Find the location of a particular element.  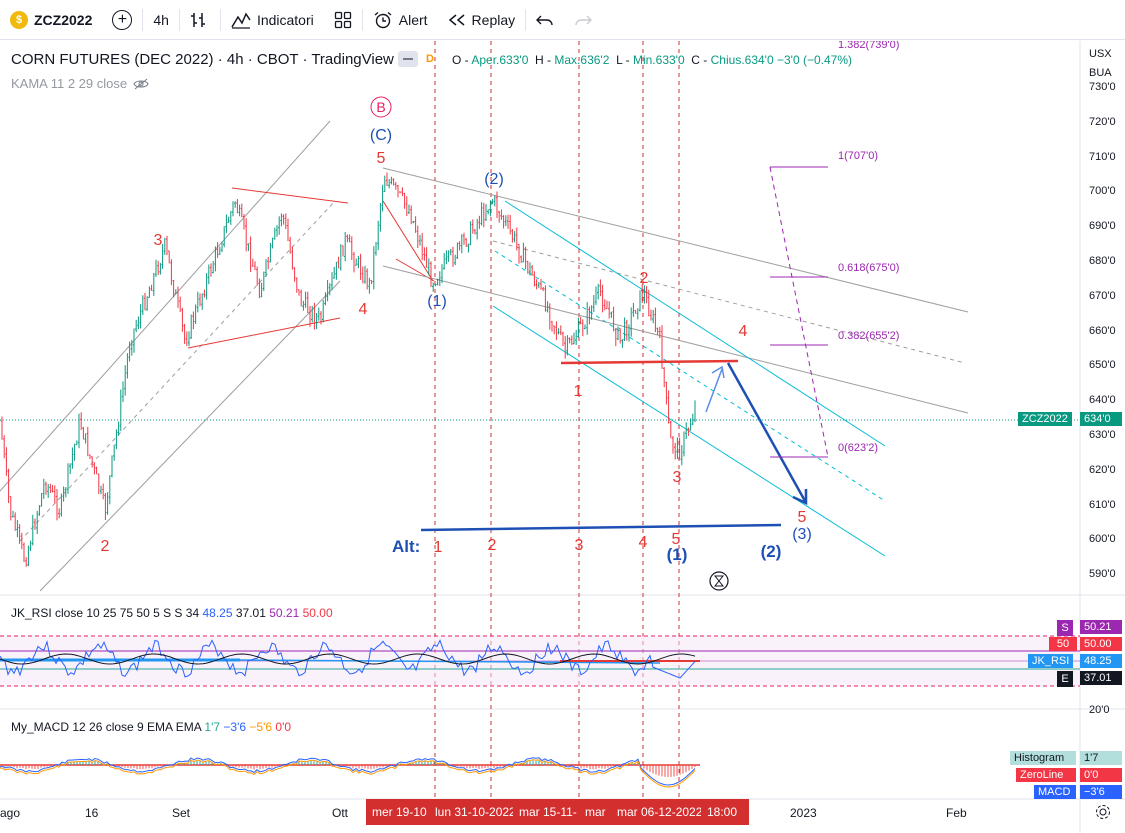

time-marker-3: mar 15-11- is located at coordinates (546, 812).